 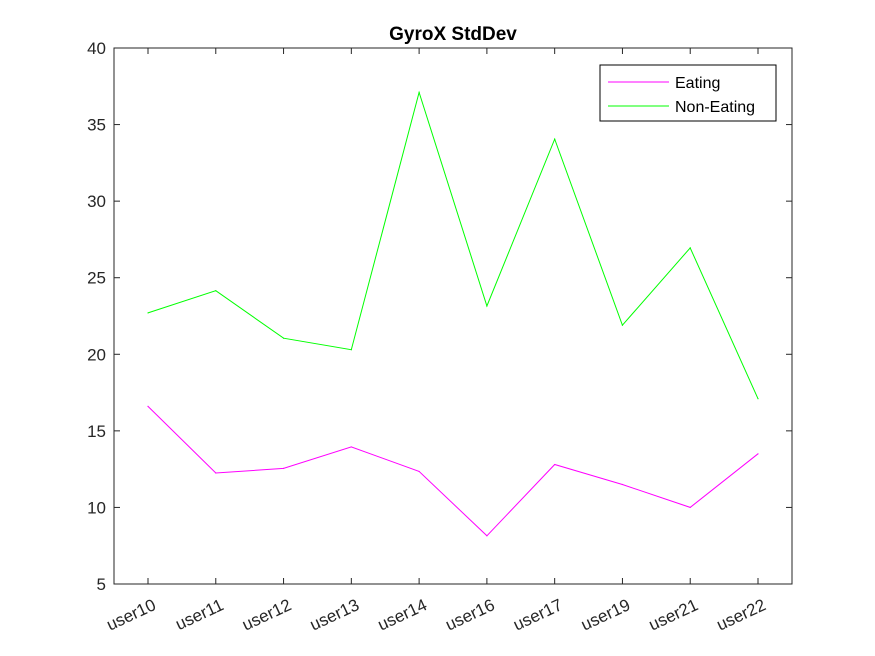 What do you see at coordinates (101, 584) in the screenshot?
I see `y-tick-label: 5` at bounding box center [101, 584].